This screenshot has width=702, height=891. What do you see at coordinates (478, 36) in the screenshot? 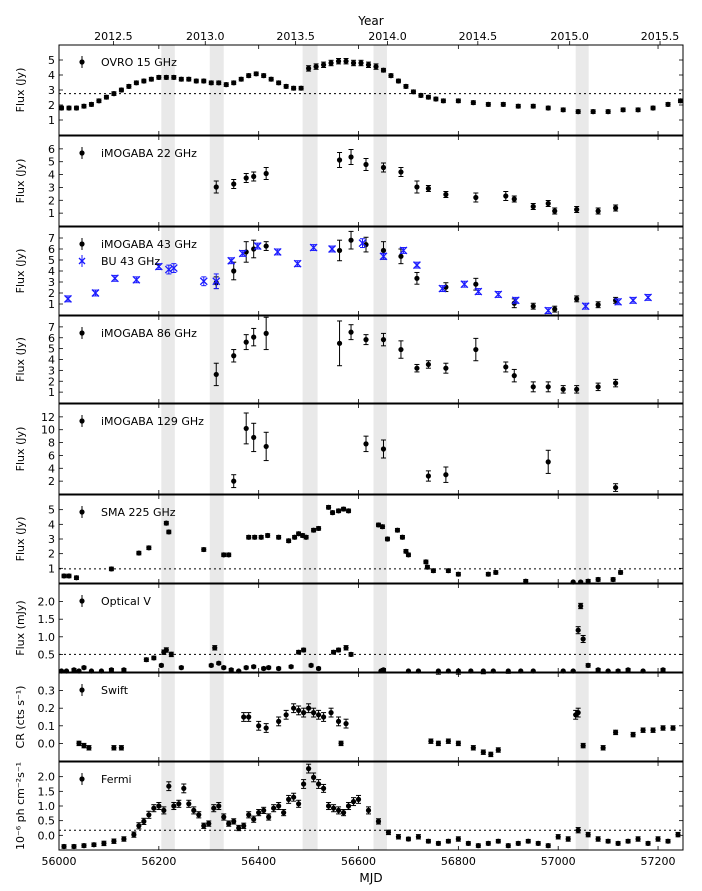
I see `year-tick-label: 2014.5` at bounding box center [478, 36].